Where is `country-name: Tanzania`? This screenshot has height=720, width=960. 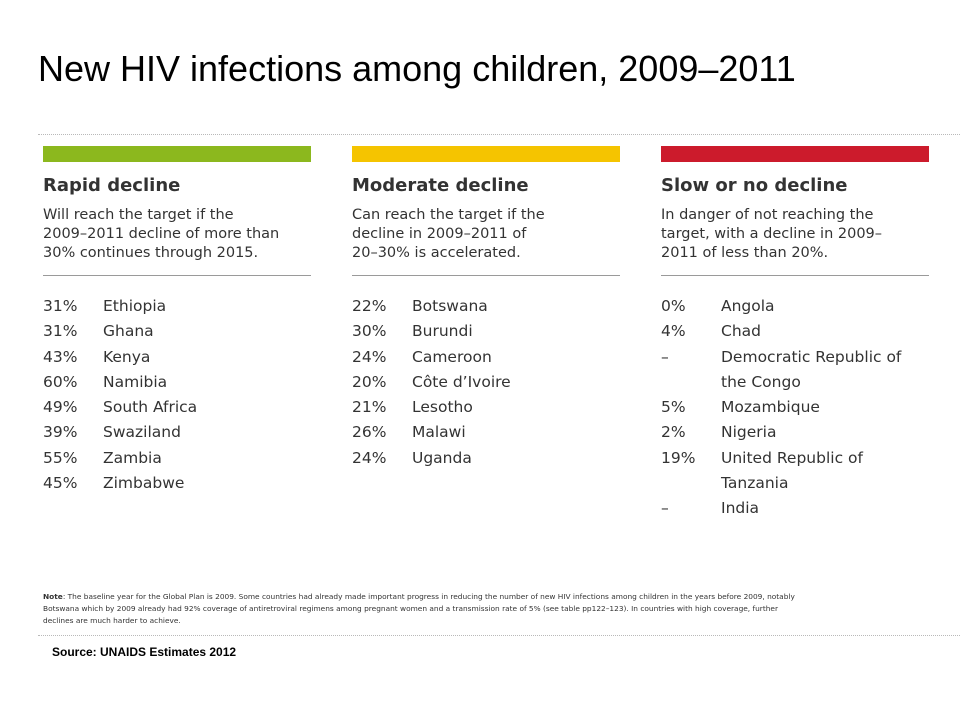
country-name: Tanzania is located at coordinates (755, 483).